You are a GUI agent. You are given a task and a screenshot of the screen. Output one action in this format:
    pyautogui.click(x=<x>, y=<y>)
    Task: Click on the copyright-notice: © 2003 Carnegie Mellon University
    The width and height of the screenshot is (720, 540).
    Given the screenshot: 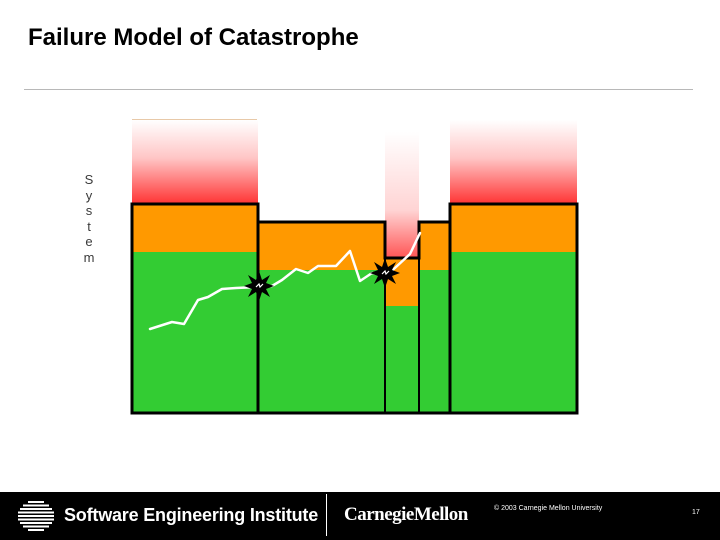 What is the action you would take?
    pyautogui.click(x=548, y=508)
    